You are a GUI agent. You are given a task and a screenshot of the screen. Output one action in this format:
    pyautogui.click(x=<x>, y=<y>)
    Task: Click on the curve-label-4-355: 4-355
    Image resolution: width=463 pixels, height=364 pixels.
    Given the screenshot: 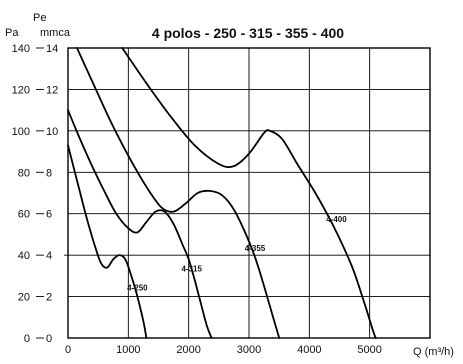 What is the action you would take?
    pyautogui.click(x=255, y=248)
    